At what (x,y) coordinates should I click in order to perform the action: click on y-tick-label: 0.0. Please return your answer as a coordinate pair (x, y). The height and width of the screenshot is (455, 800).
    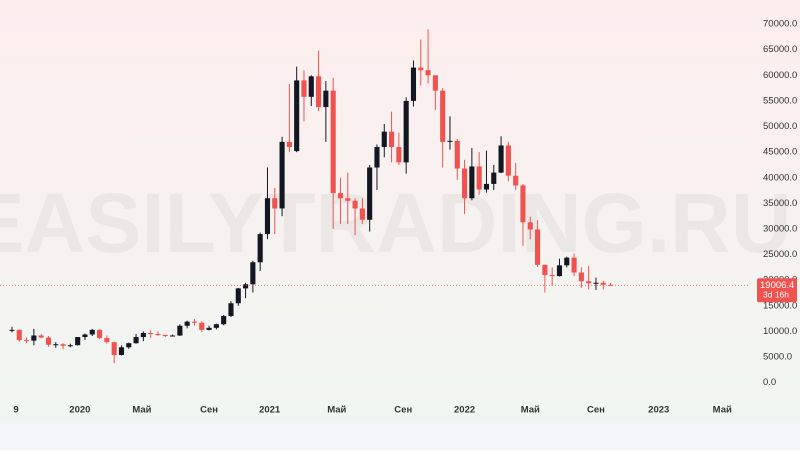
    Looking at the image, I should click on (769, 382).